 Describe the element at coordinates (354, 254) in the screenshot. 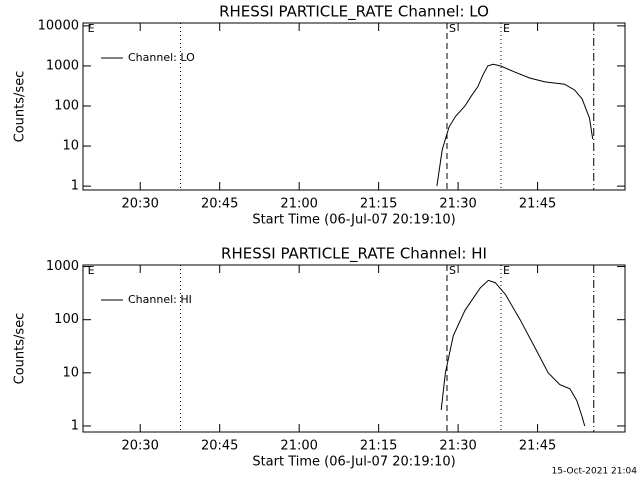

I see `chart-title: RHESSI PARTICLE_RATE Channel: HI` at that location.